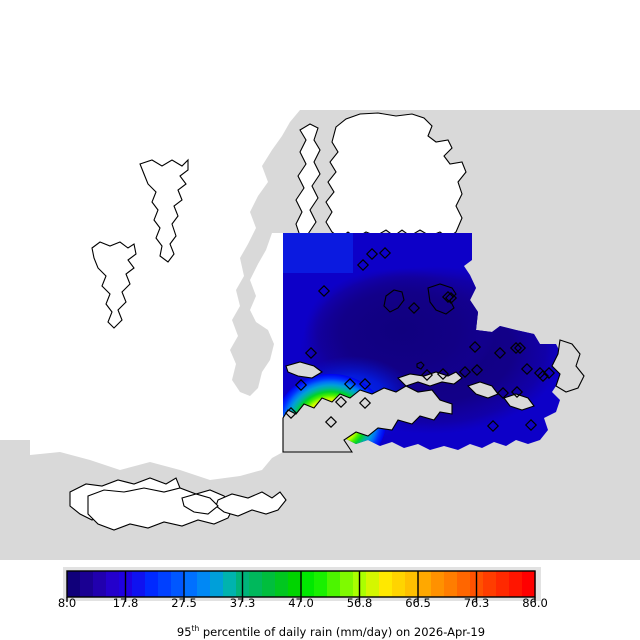  What do you see at coordinates (242, 603) in the screenshot?
I see `colorbar-tick-label: 37.3` at bounding box center [242, 603].